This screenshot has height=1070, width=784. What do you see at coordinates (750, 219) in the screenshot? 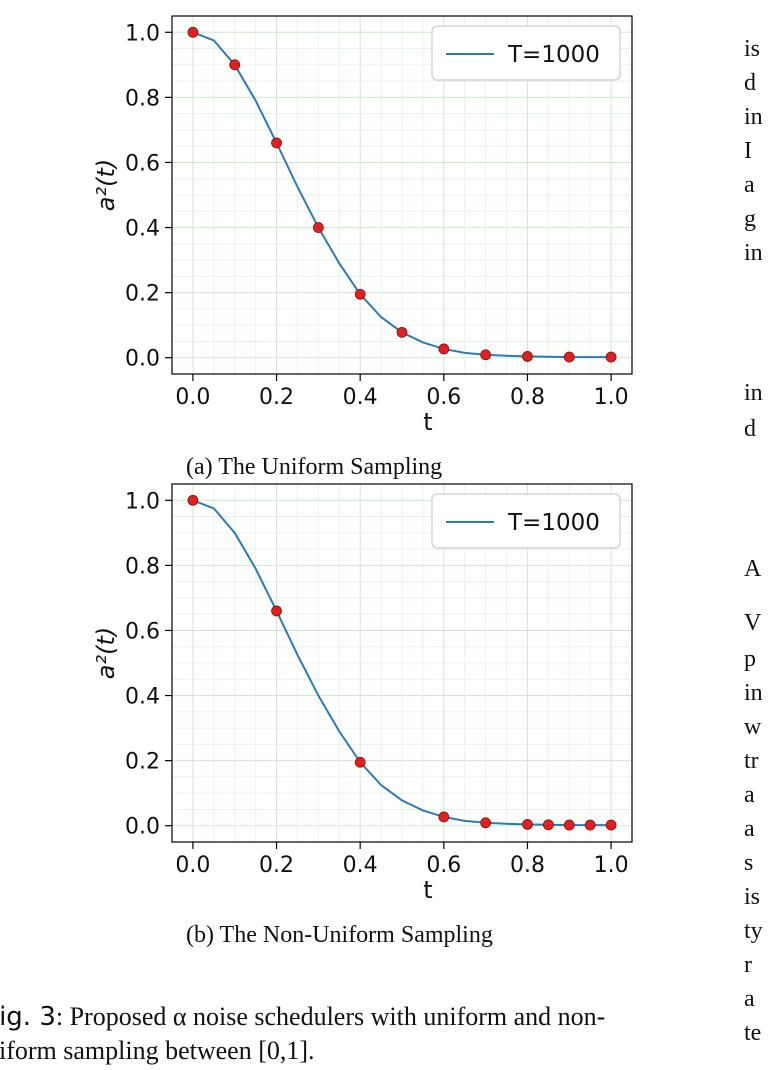
I see `side-text-fragment: g` at bounding box center [750, 219].